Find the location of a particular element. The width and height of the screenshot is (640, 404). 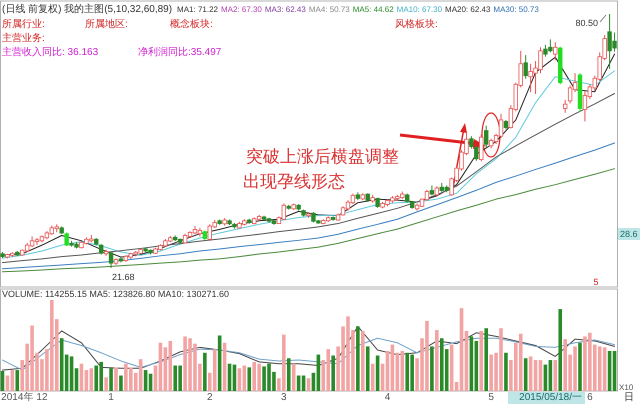

annotation: 主营收入同比: 36.163 is located at coordinates (50, 52).